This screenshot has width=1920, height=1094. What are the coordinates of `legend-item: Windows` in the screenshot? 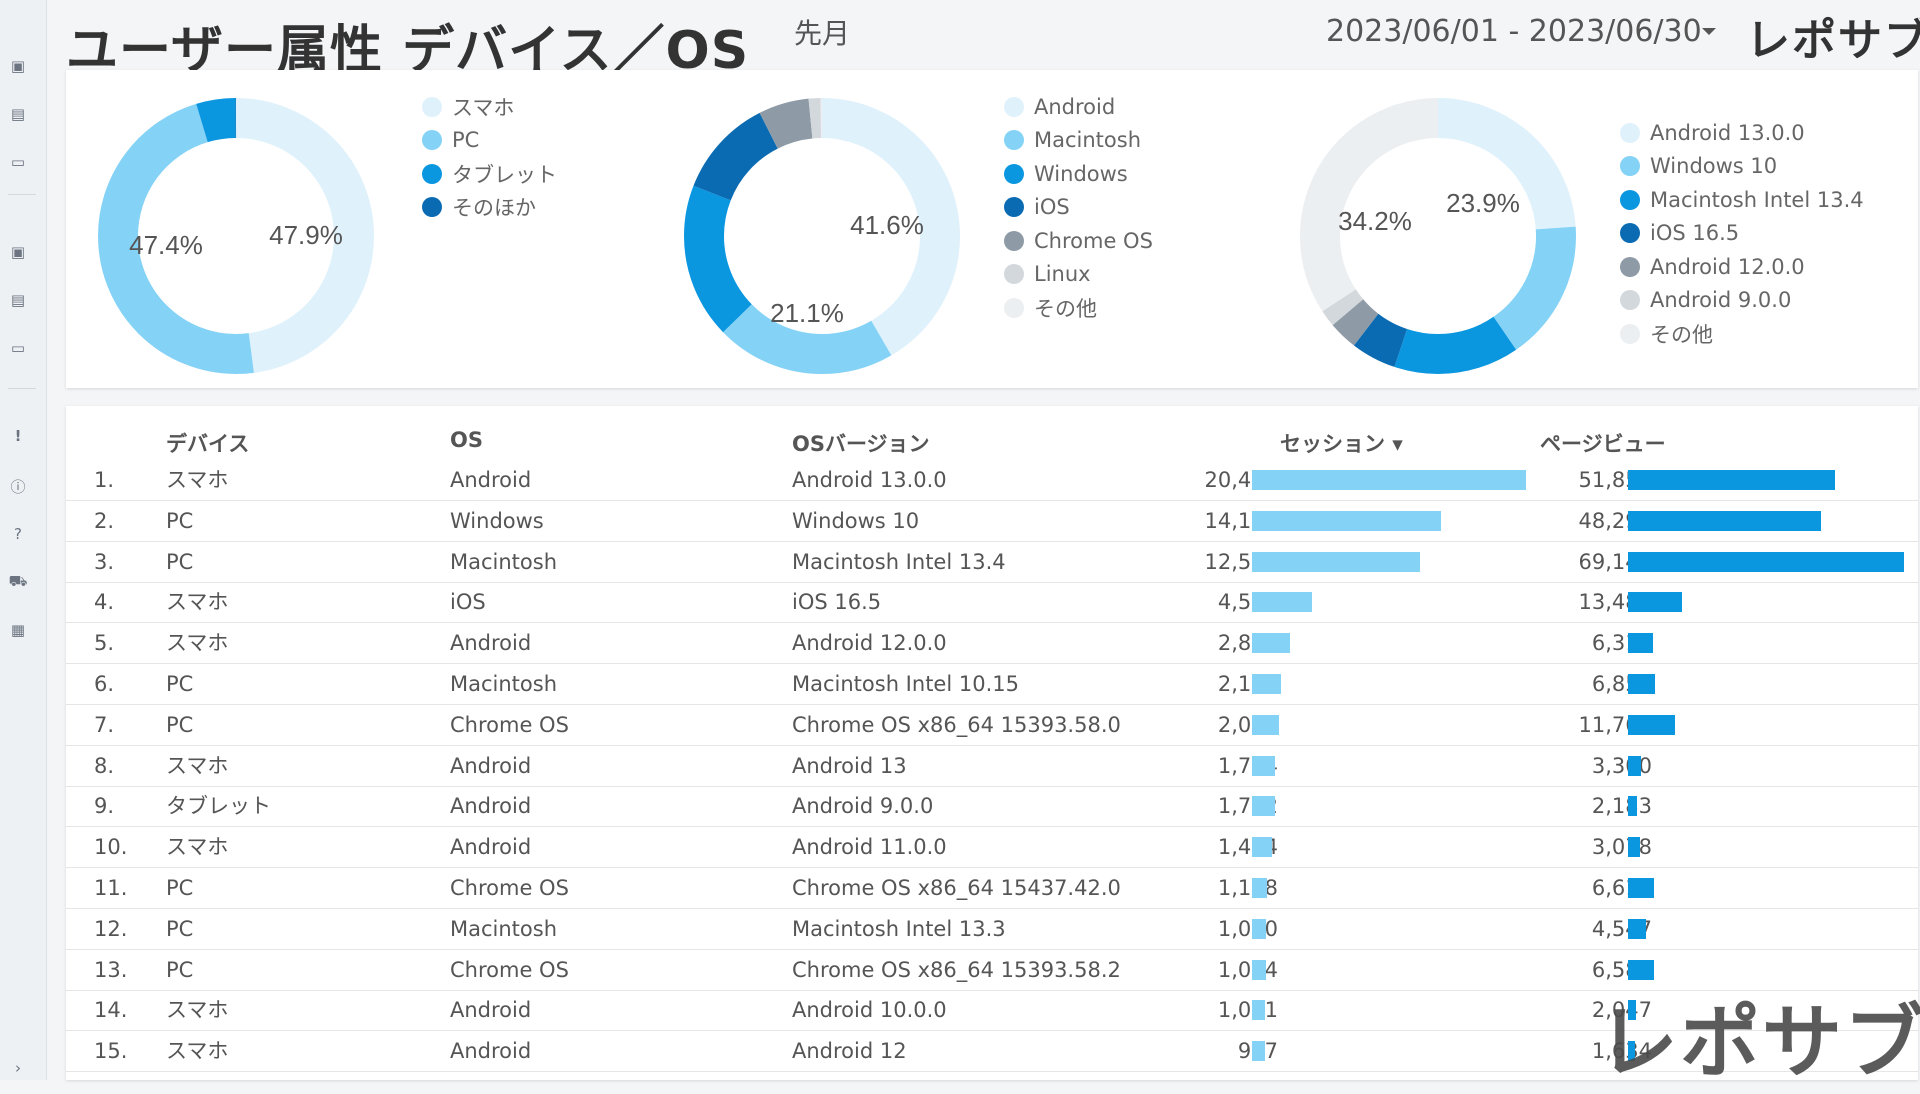 It's located at (1078, 174).